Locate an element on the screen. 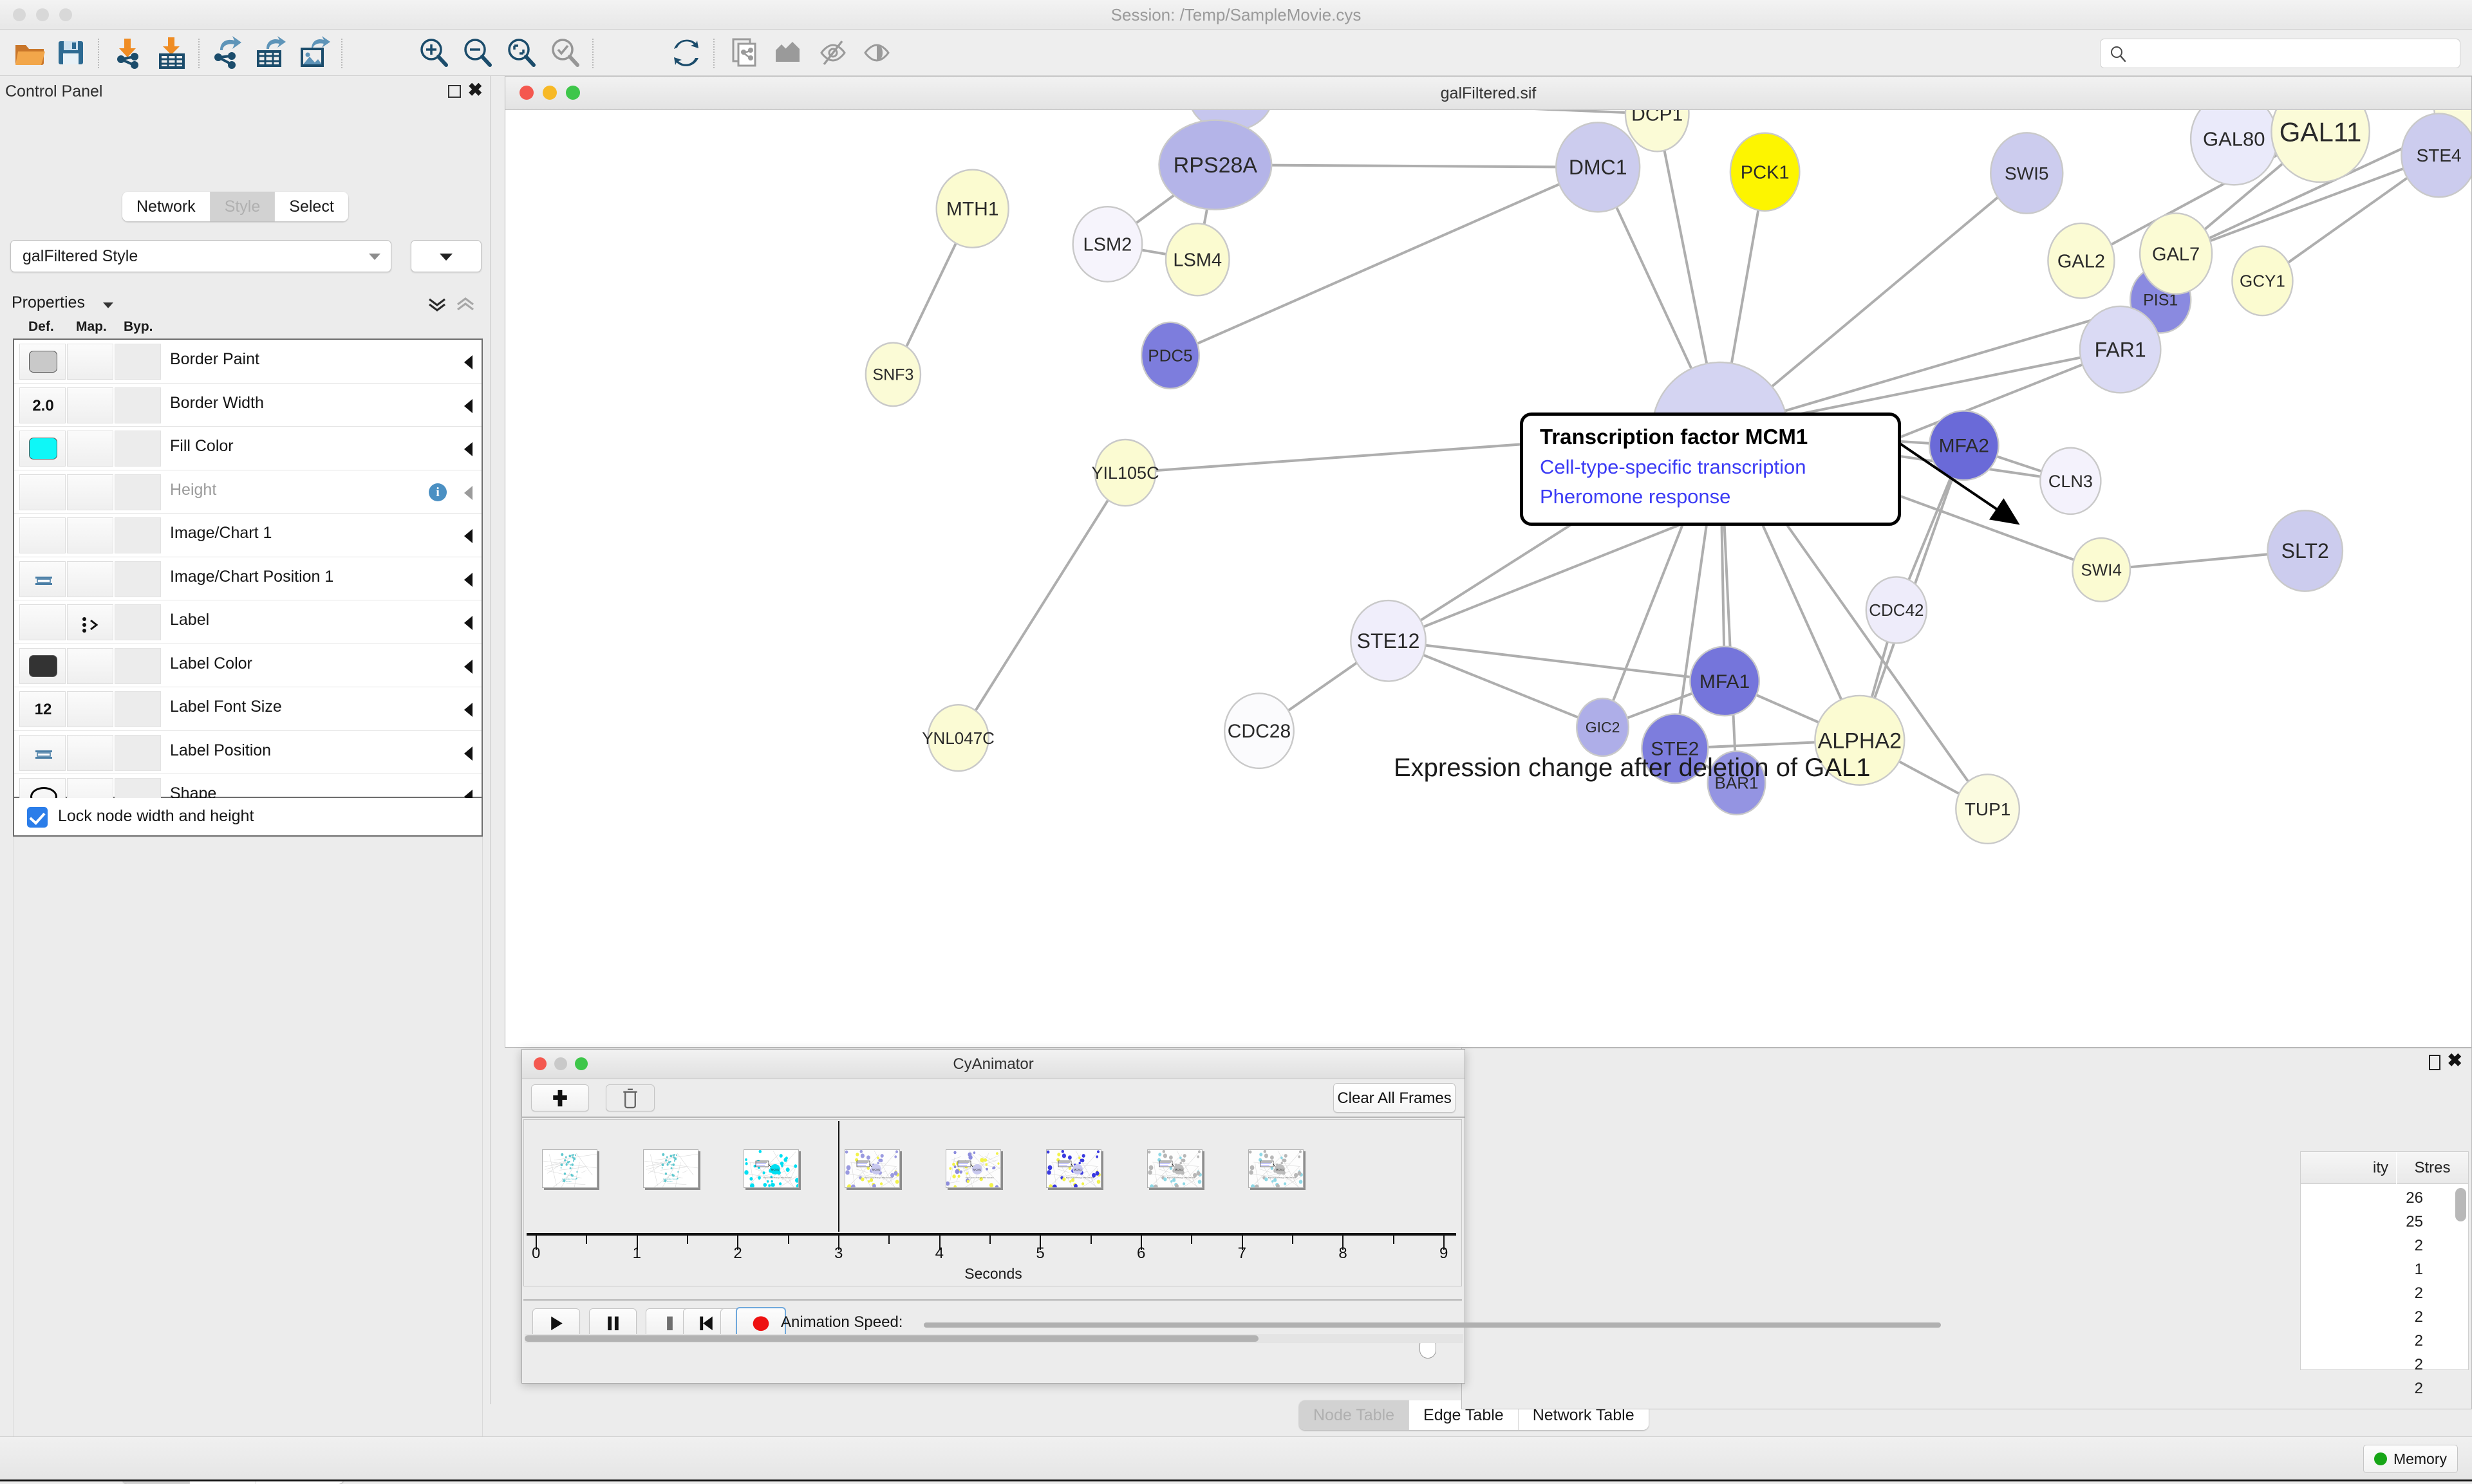 The height and width of the screenshot is (1484, 2472). network-window-controls is located at coordinates (550, 93).